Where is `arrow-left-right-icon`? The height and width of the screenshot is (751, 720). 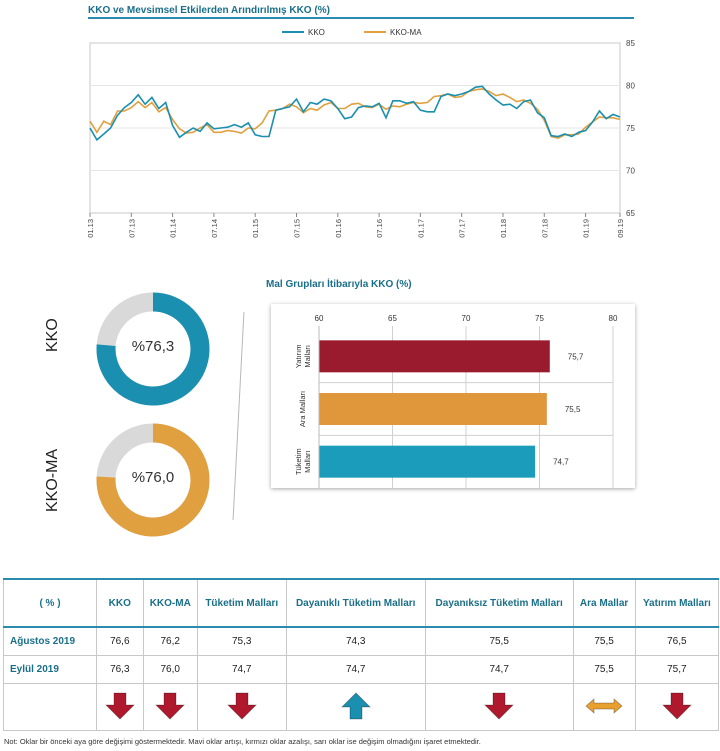
arrow-left-right-icon is located at coordinates (604, 705).